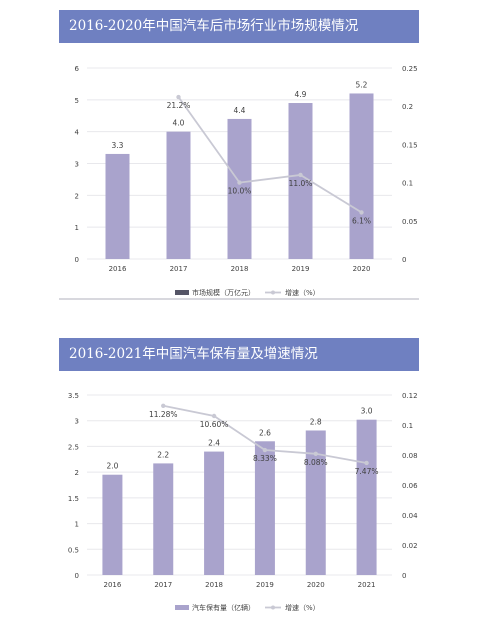  I want to click on growth-rate-line, so click(269, 155).